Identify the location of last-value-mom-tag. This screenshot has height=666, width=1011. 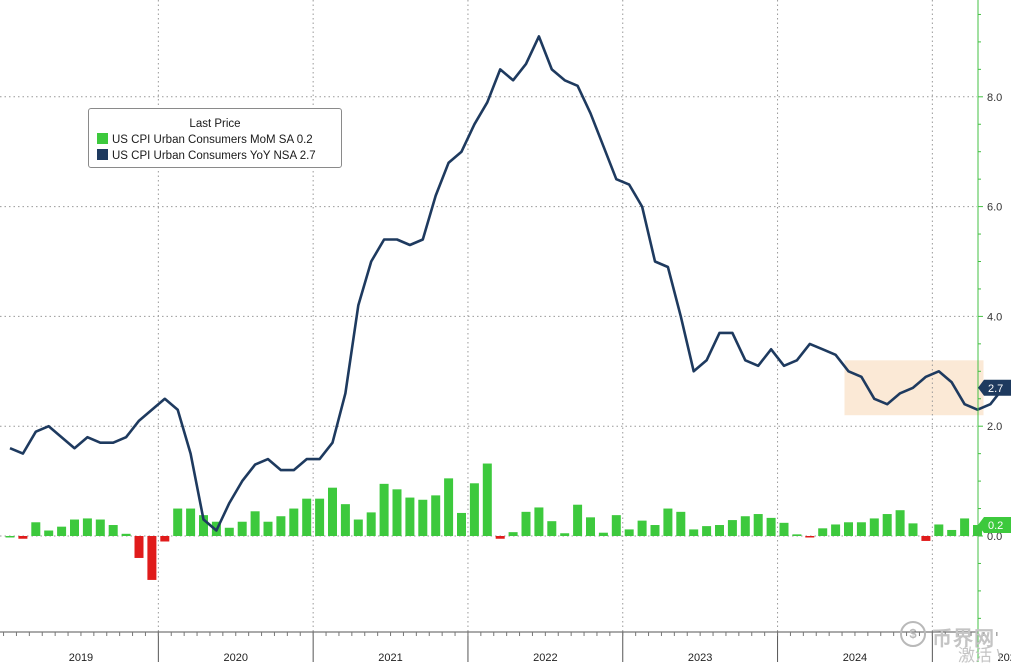
(994, 525).